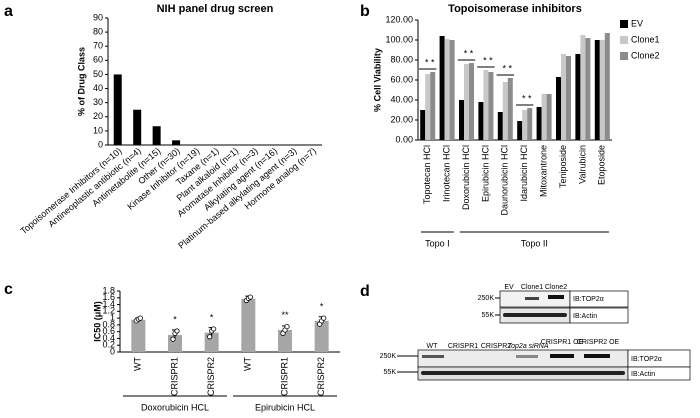 This screenshot has height=418, width=700. Describe the element at coordinates (515, 9) in the screenshot. I see `chart-title: Topoisomerase inhibitors` at that location.